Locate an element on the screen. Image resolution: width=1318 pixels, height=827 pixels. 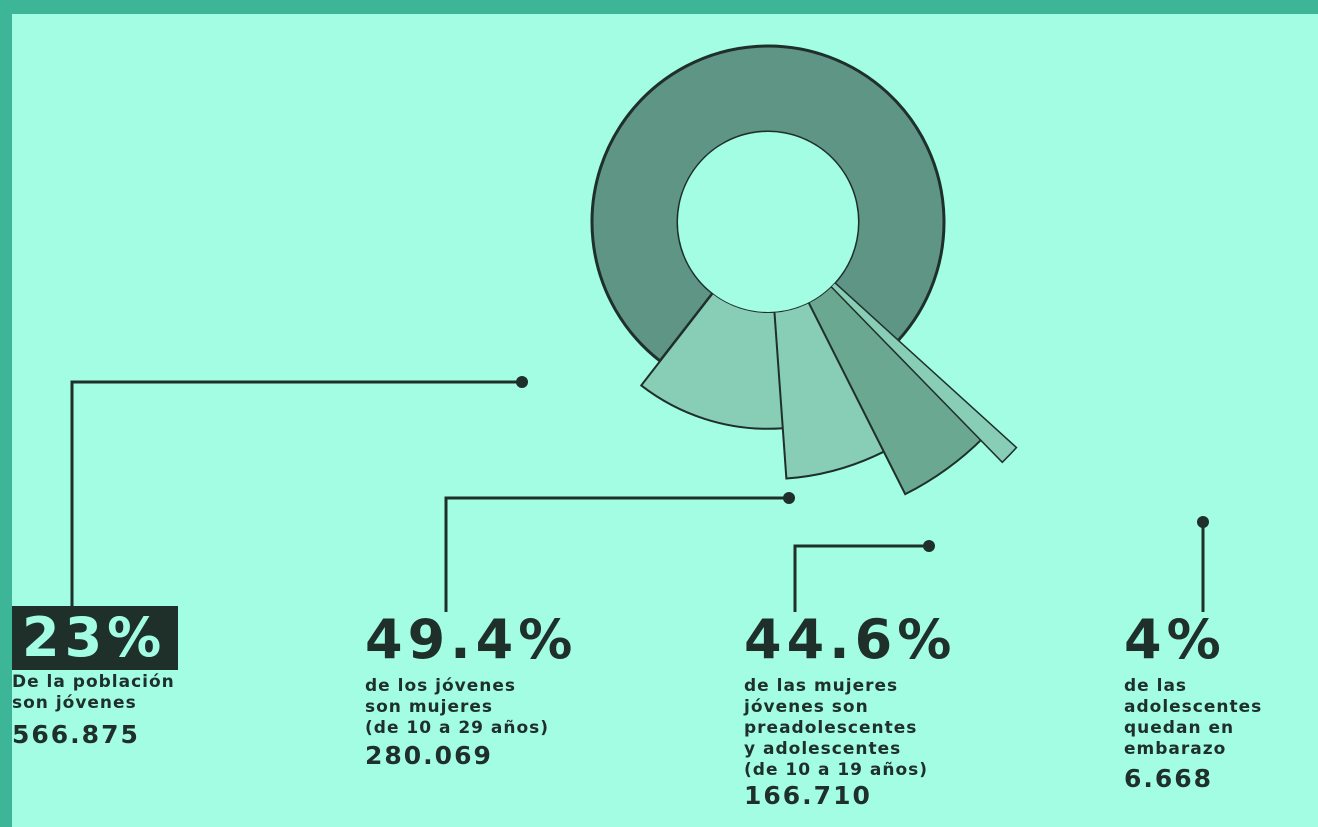
leader-adolescentes-line is located at coordinates (861, 578).